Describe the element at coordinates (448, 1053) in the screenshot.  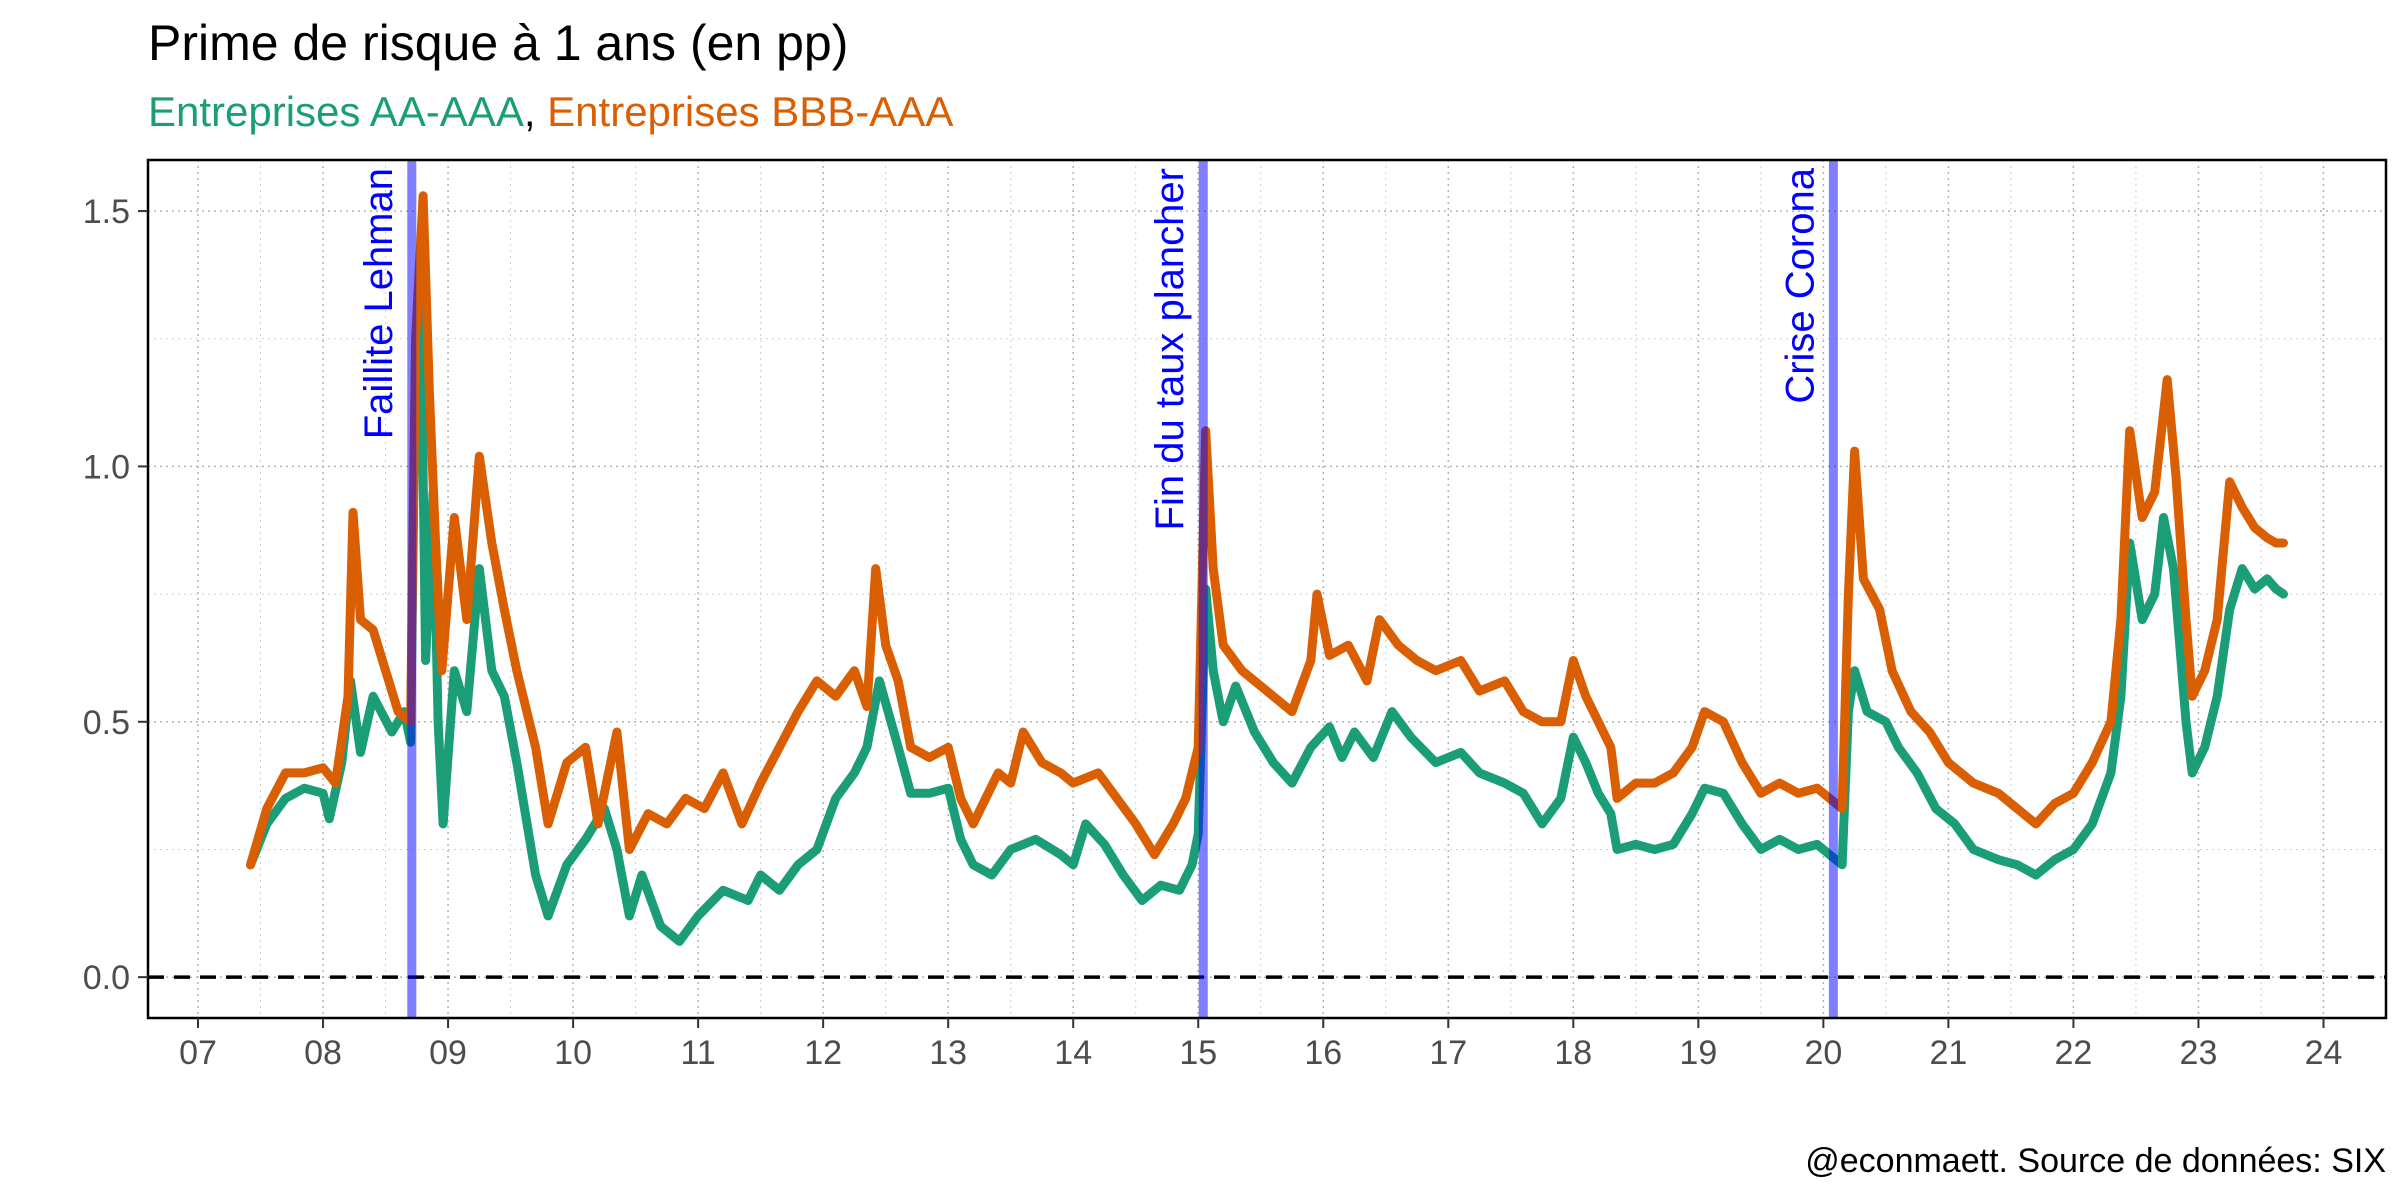
I see `x-tick-label: 09` at that location.